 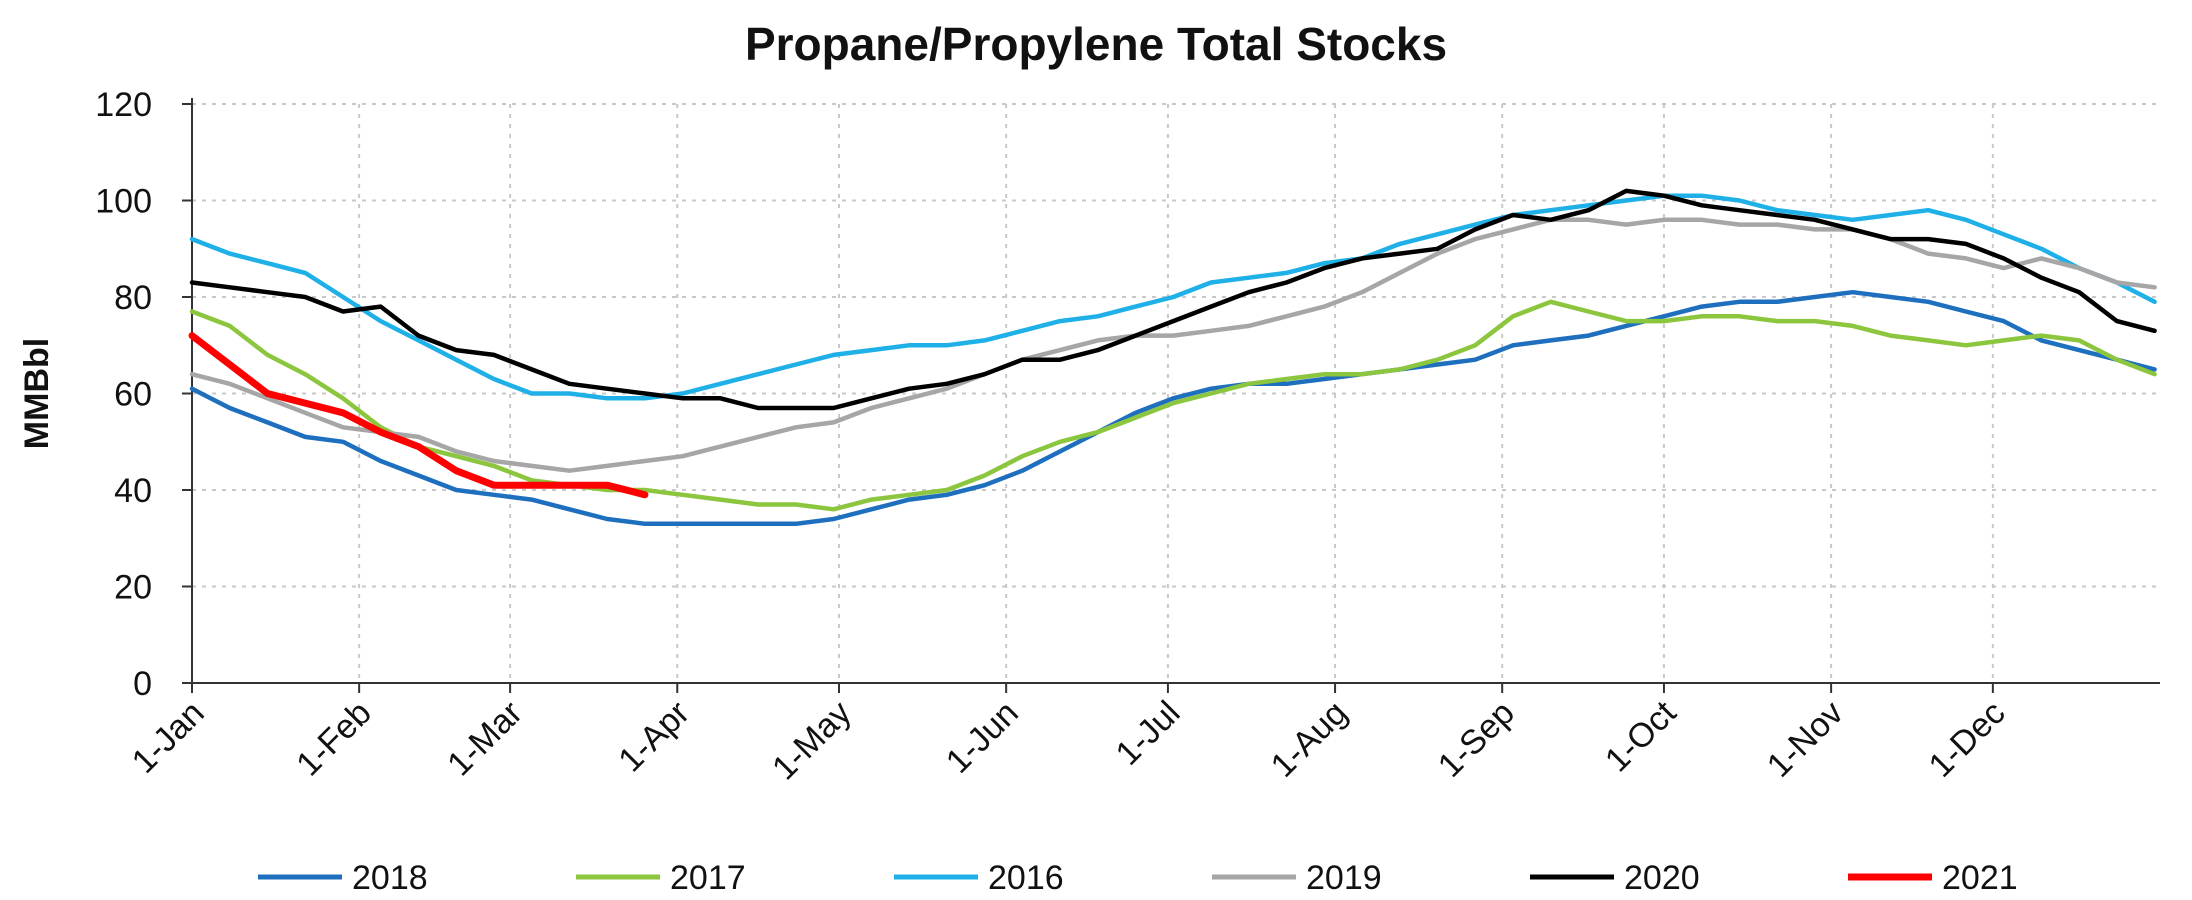 I want to click on legend-label-2020: 2020, so click(x=1662, y=878).